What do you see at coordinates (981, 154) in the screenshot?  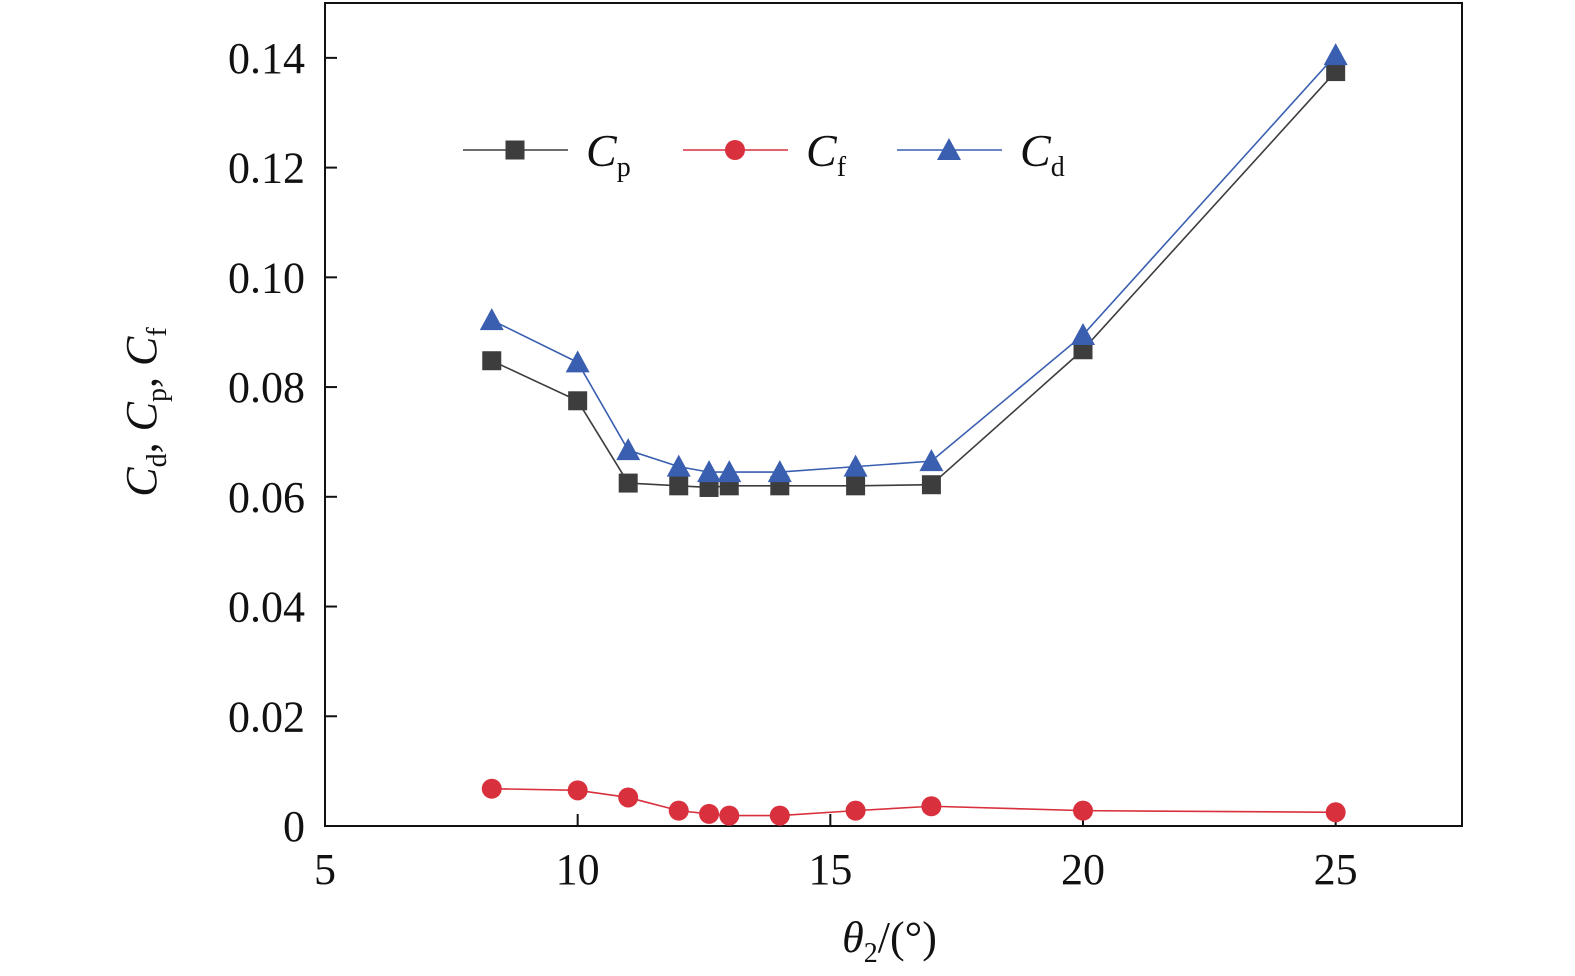 I see `legend-item-Cd: Cd` at bounding box center [981, 154].